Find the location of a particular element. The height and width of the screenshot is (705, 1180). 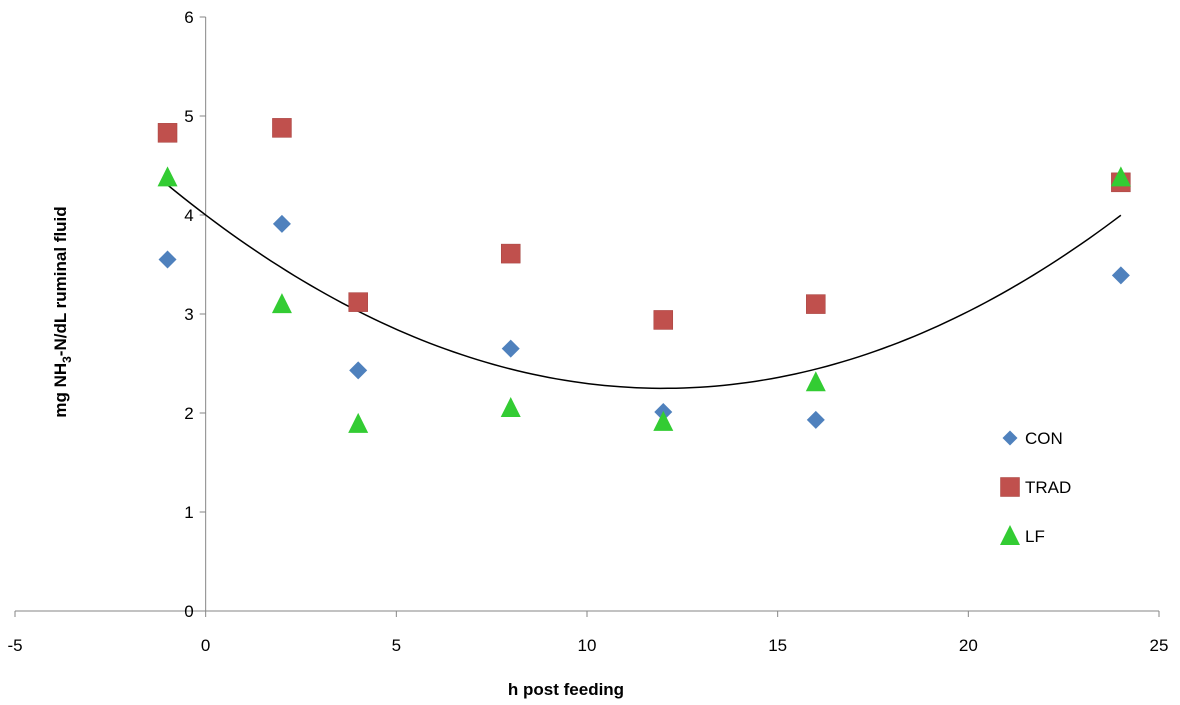

x-tick-label: 10 is located at coordinates (587, 645).